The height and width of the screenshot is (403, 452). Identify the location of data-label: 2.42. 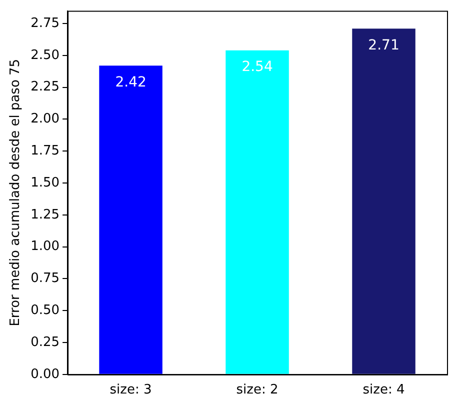
(130, 82).